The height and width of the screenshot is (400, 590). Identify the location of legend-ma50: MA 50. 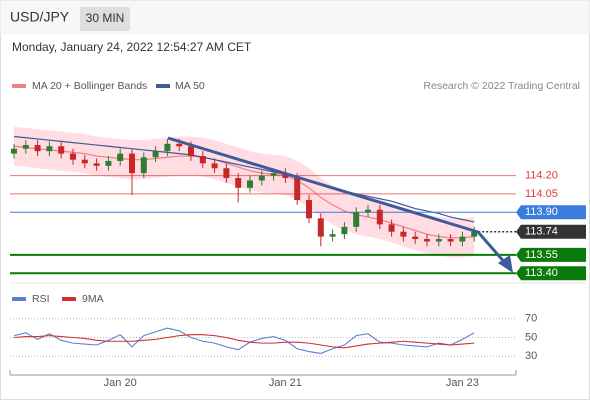
(190, 86).